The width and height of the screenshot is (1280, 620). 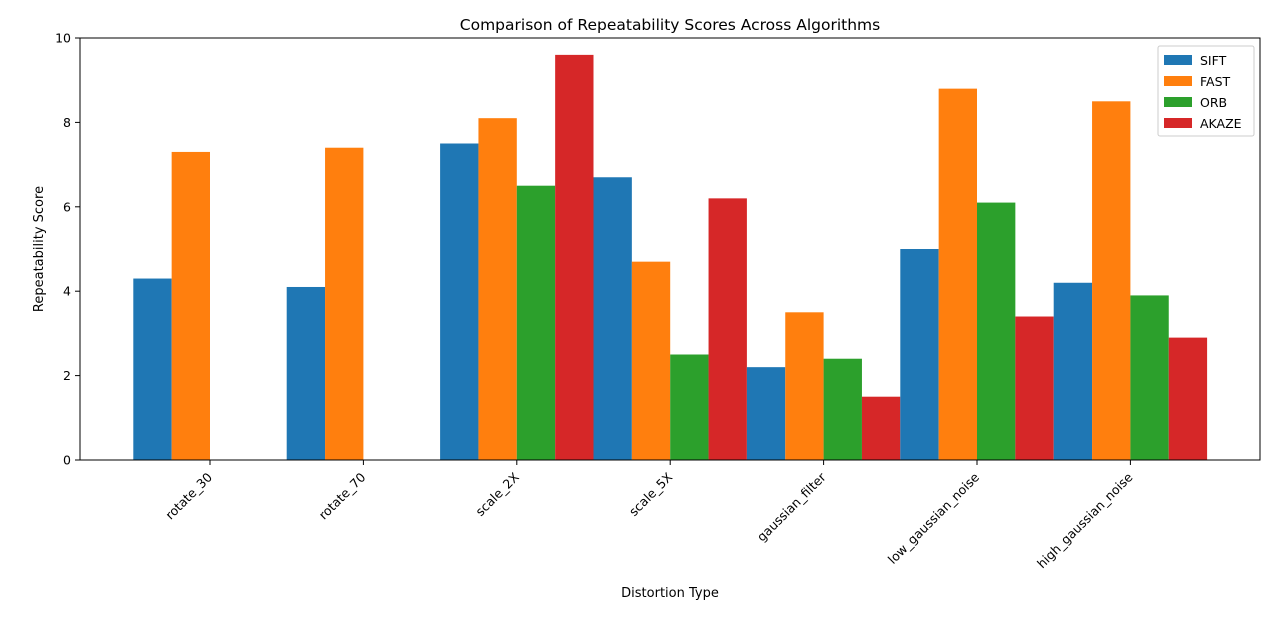 What do you see at coordinates (574, 257) in the screenshot?
I see `bar-akaze-scale_2x` at bounding box center [574, 257].